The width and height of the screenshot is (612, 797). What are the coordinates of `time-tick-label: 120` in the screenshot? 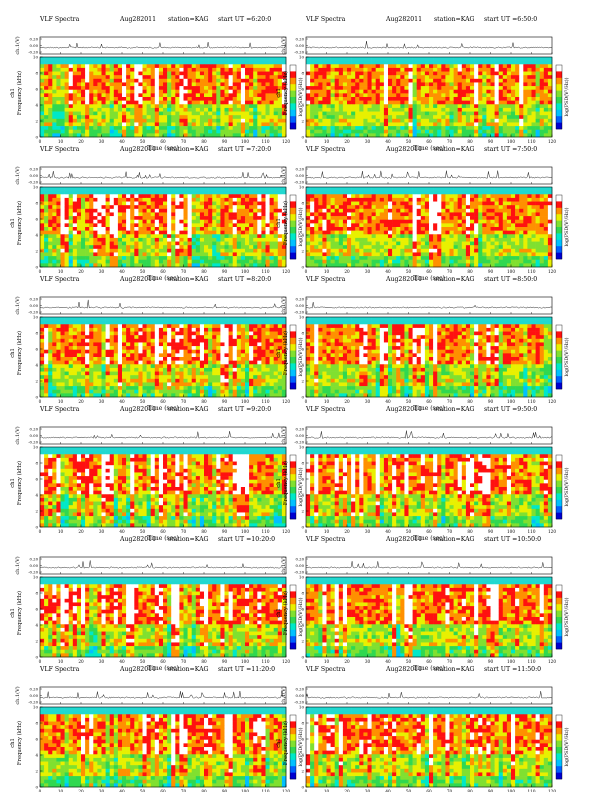 It's located at (286, 271).